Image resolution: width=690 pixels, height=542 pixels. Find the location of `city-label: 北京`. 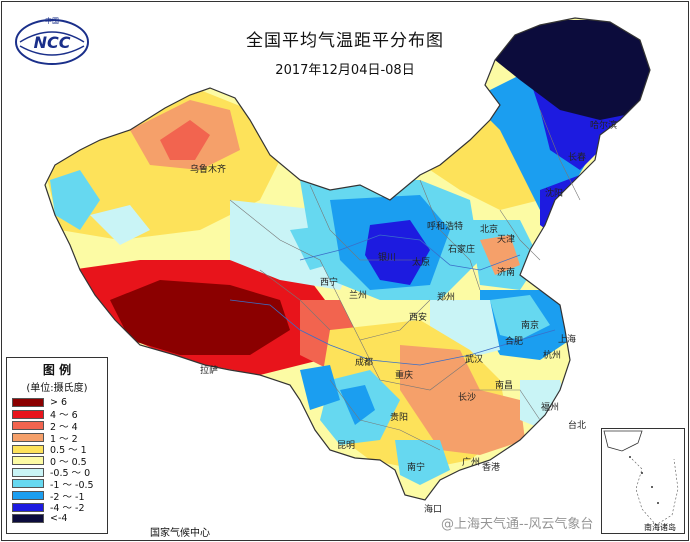

city-label: 北京 is located at coordinates (489, 229).